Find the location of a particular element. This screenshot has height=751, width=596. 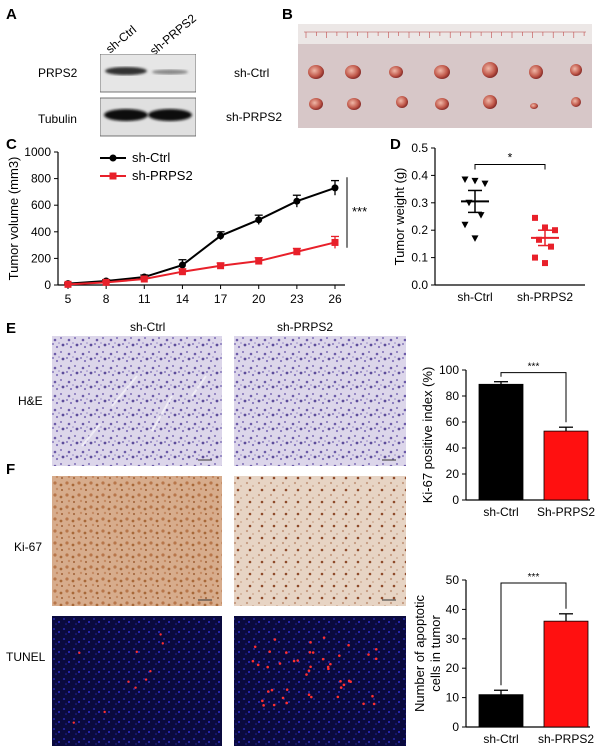

x-tick-label: sh-PRPS2 is located at coordinates (545, 297).